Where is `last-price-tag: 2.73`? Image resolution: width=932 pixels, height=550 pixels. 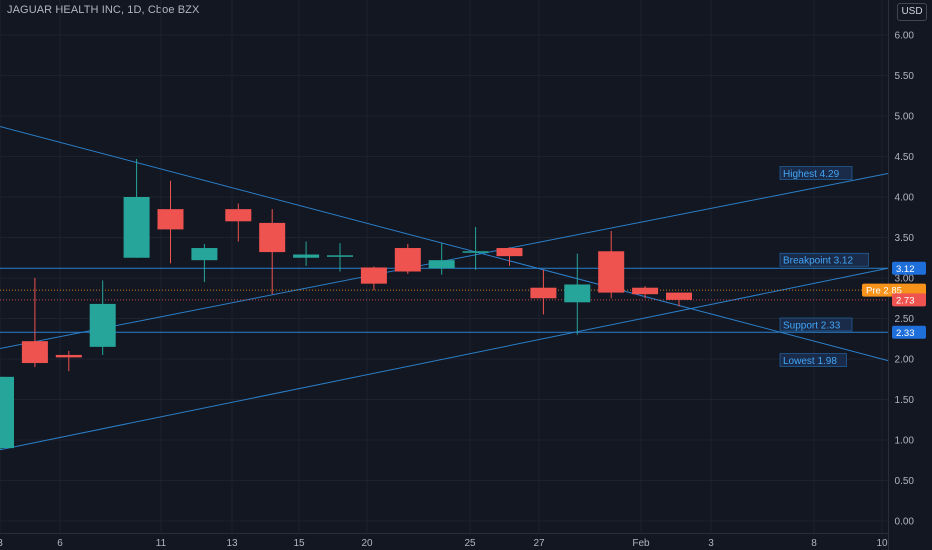 last-price-tag: 2.73 is located at coordinates (905, 300).